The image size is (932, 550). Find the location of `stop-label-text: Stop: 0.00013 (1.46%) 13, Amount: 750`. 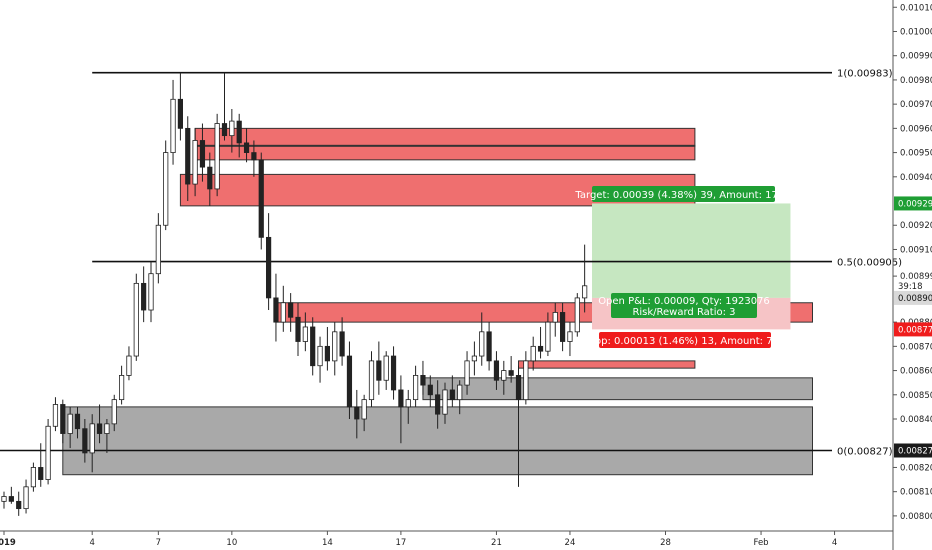

stop-label-text: Stop: 0.00013 (1.46%) 13, Amount: 750 is located at coordinates (685, 341).